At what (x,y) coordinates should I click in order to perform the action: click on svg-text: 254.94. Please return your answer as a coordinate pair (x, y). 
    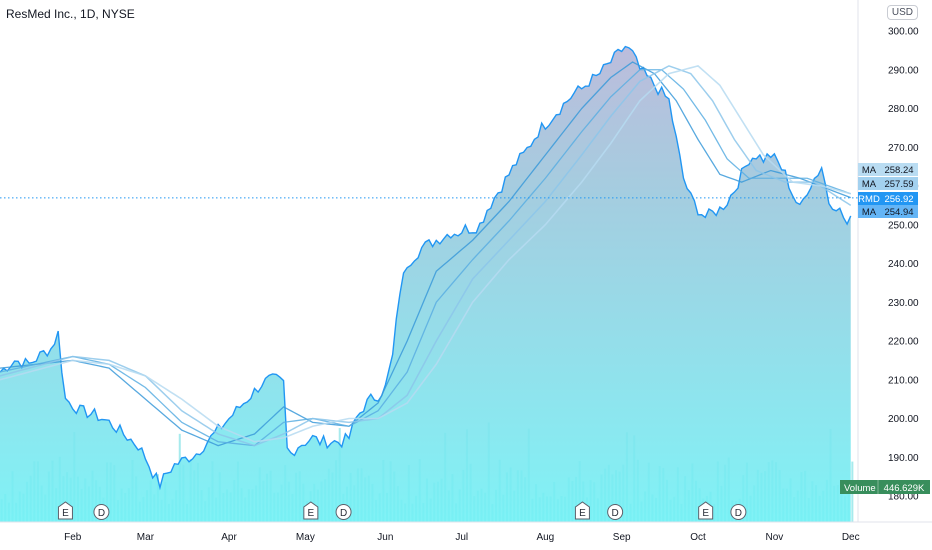
    Looking at the image, I should click on (898, 212).